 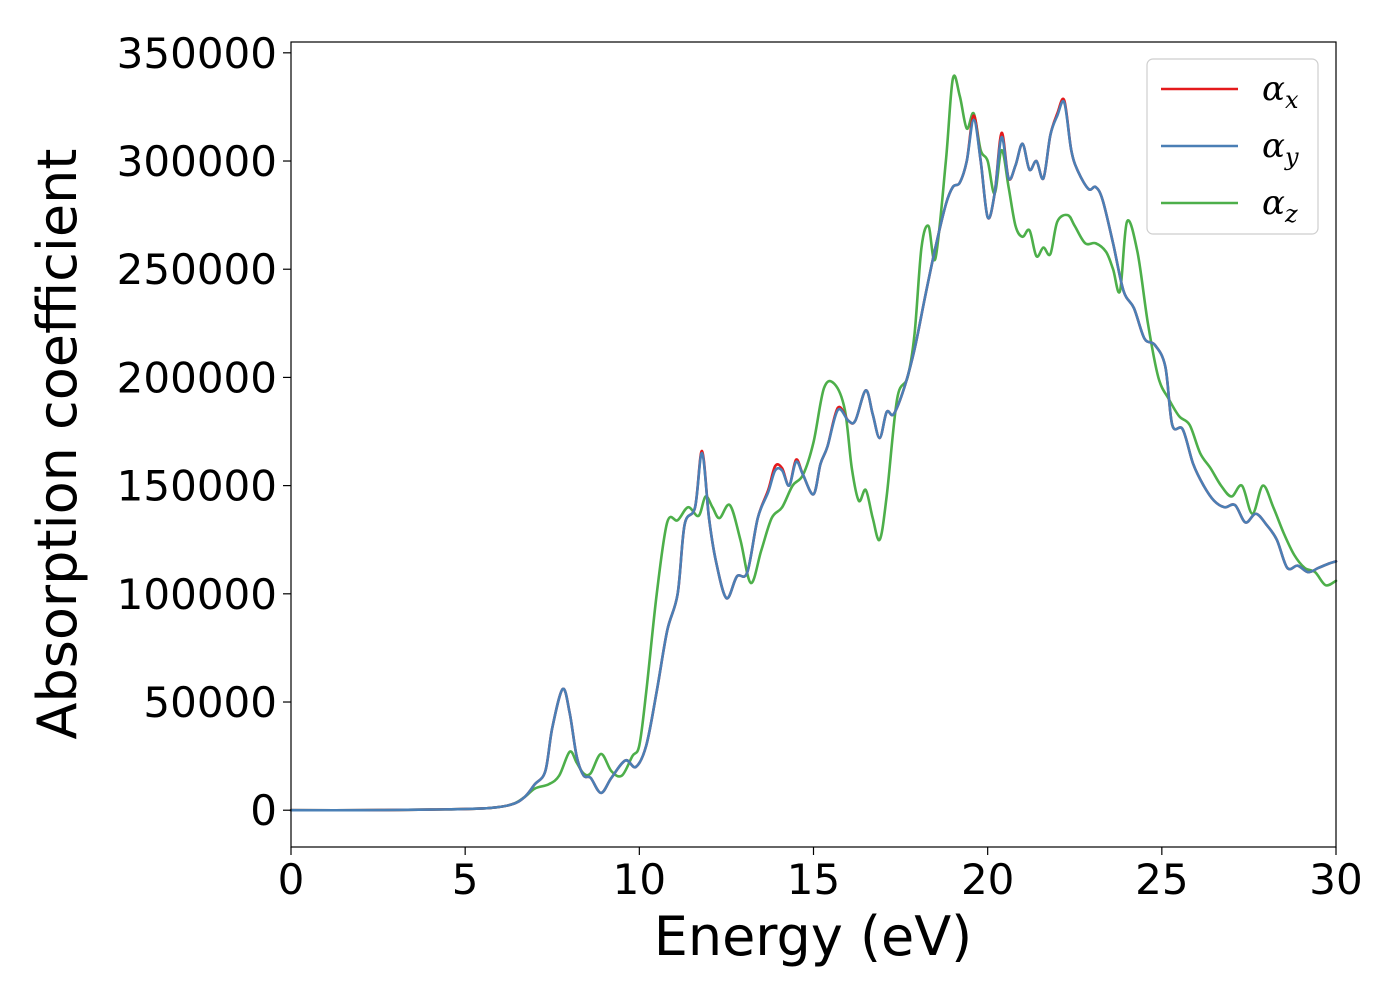 I want to click on x-tick-label: 30, so click(x=1335, y=879).